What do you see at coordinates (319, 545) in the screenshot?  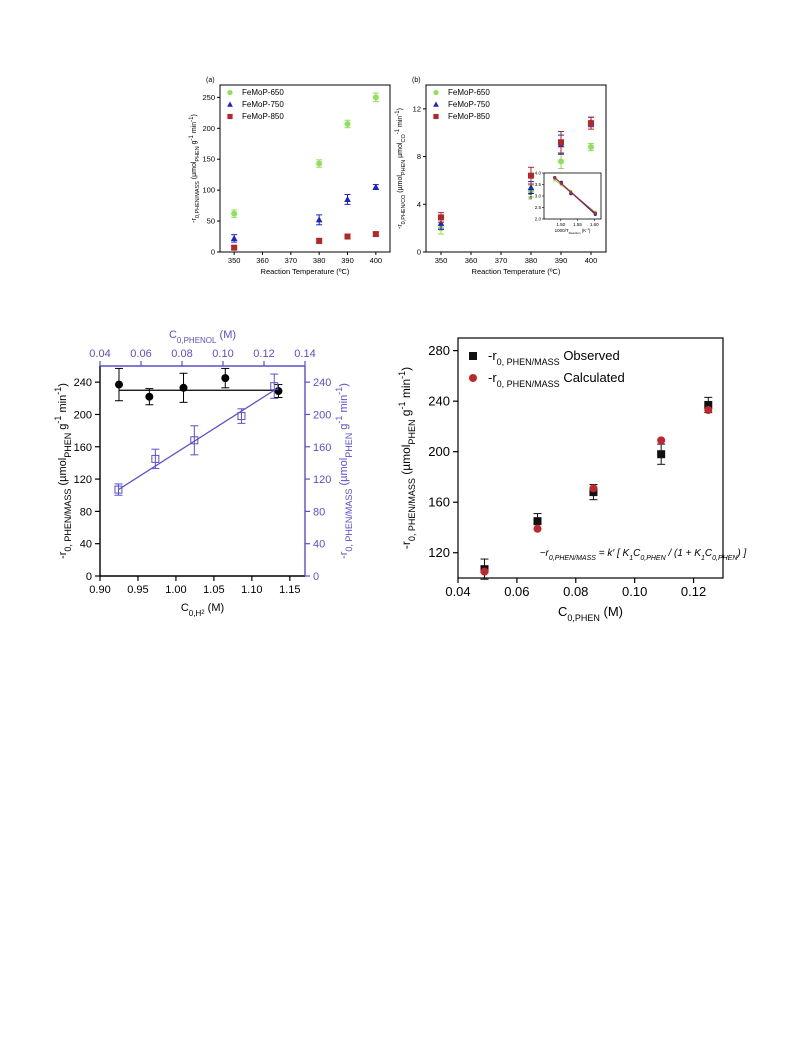 I see `y2-tick-label: 40` at bounding box center [319, 545].